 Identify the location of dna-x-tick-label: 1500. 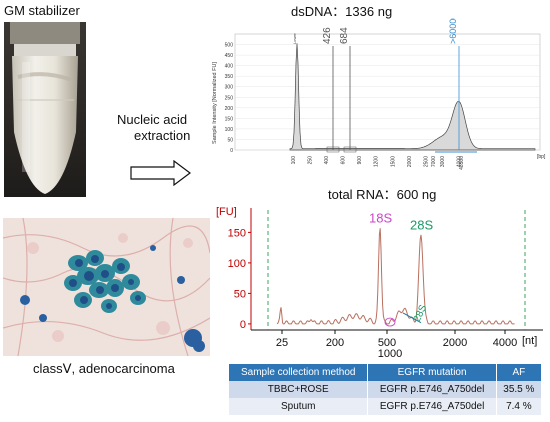
(393, 161).